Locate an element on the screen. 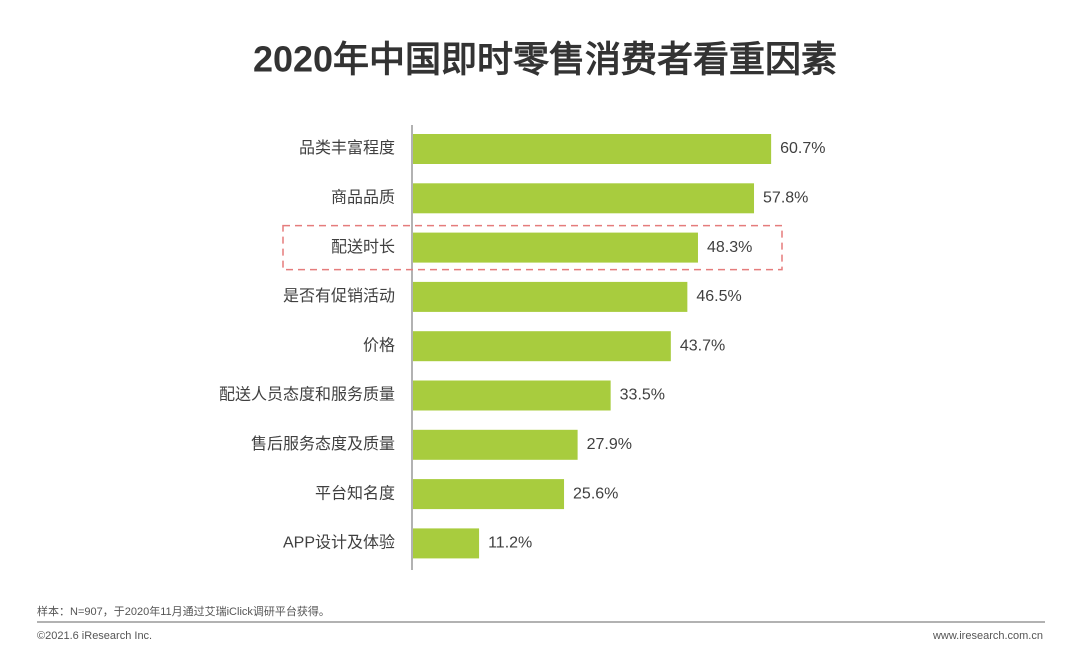  category-label: 商品品质 is located at coordinates (363, 198).